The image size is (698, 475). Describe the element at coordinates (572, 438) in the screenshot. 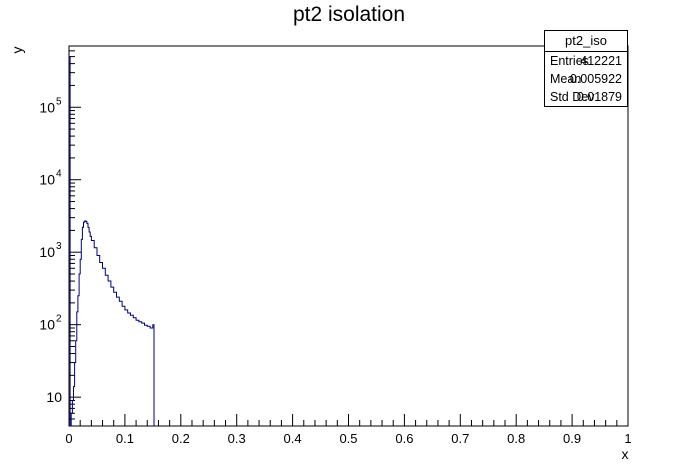

I see `x-tick-label: 0.9` at that location.